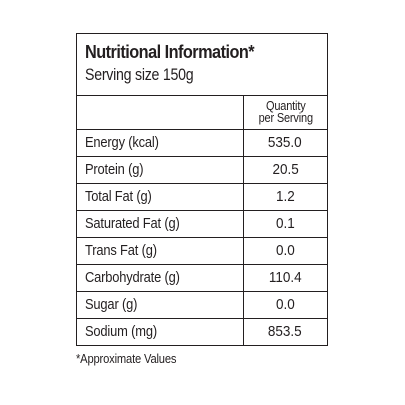 This screenshot has width=405, height=405. Describe the element at coordinates (111, 304) in the screenshot. I see `nutrient-label: Sugar (g)` at that location.